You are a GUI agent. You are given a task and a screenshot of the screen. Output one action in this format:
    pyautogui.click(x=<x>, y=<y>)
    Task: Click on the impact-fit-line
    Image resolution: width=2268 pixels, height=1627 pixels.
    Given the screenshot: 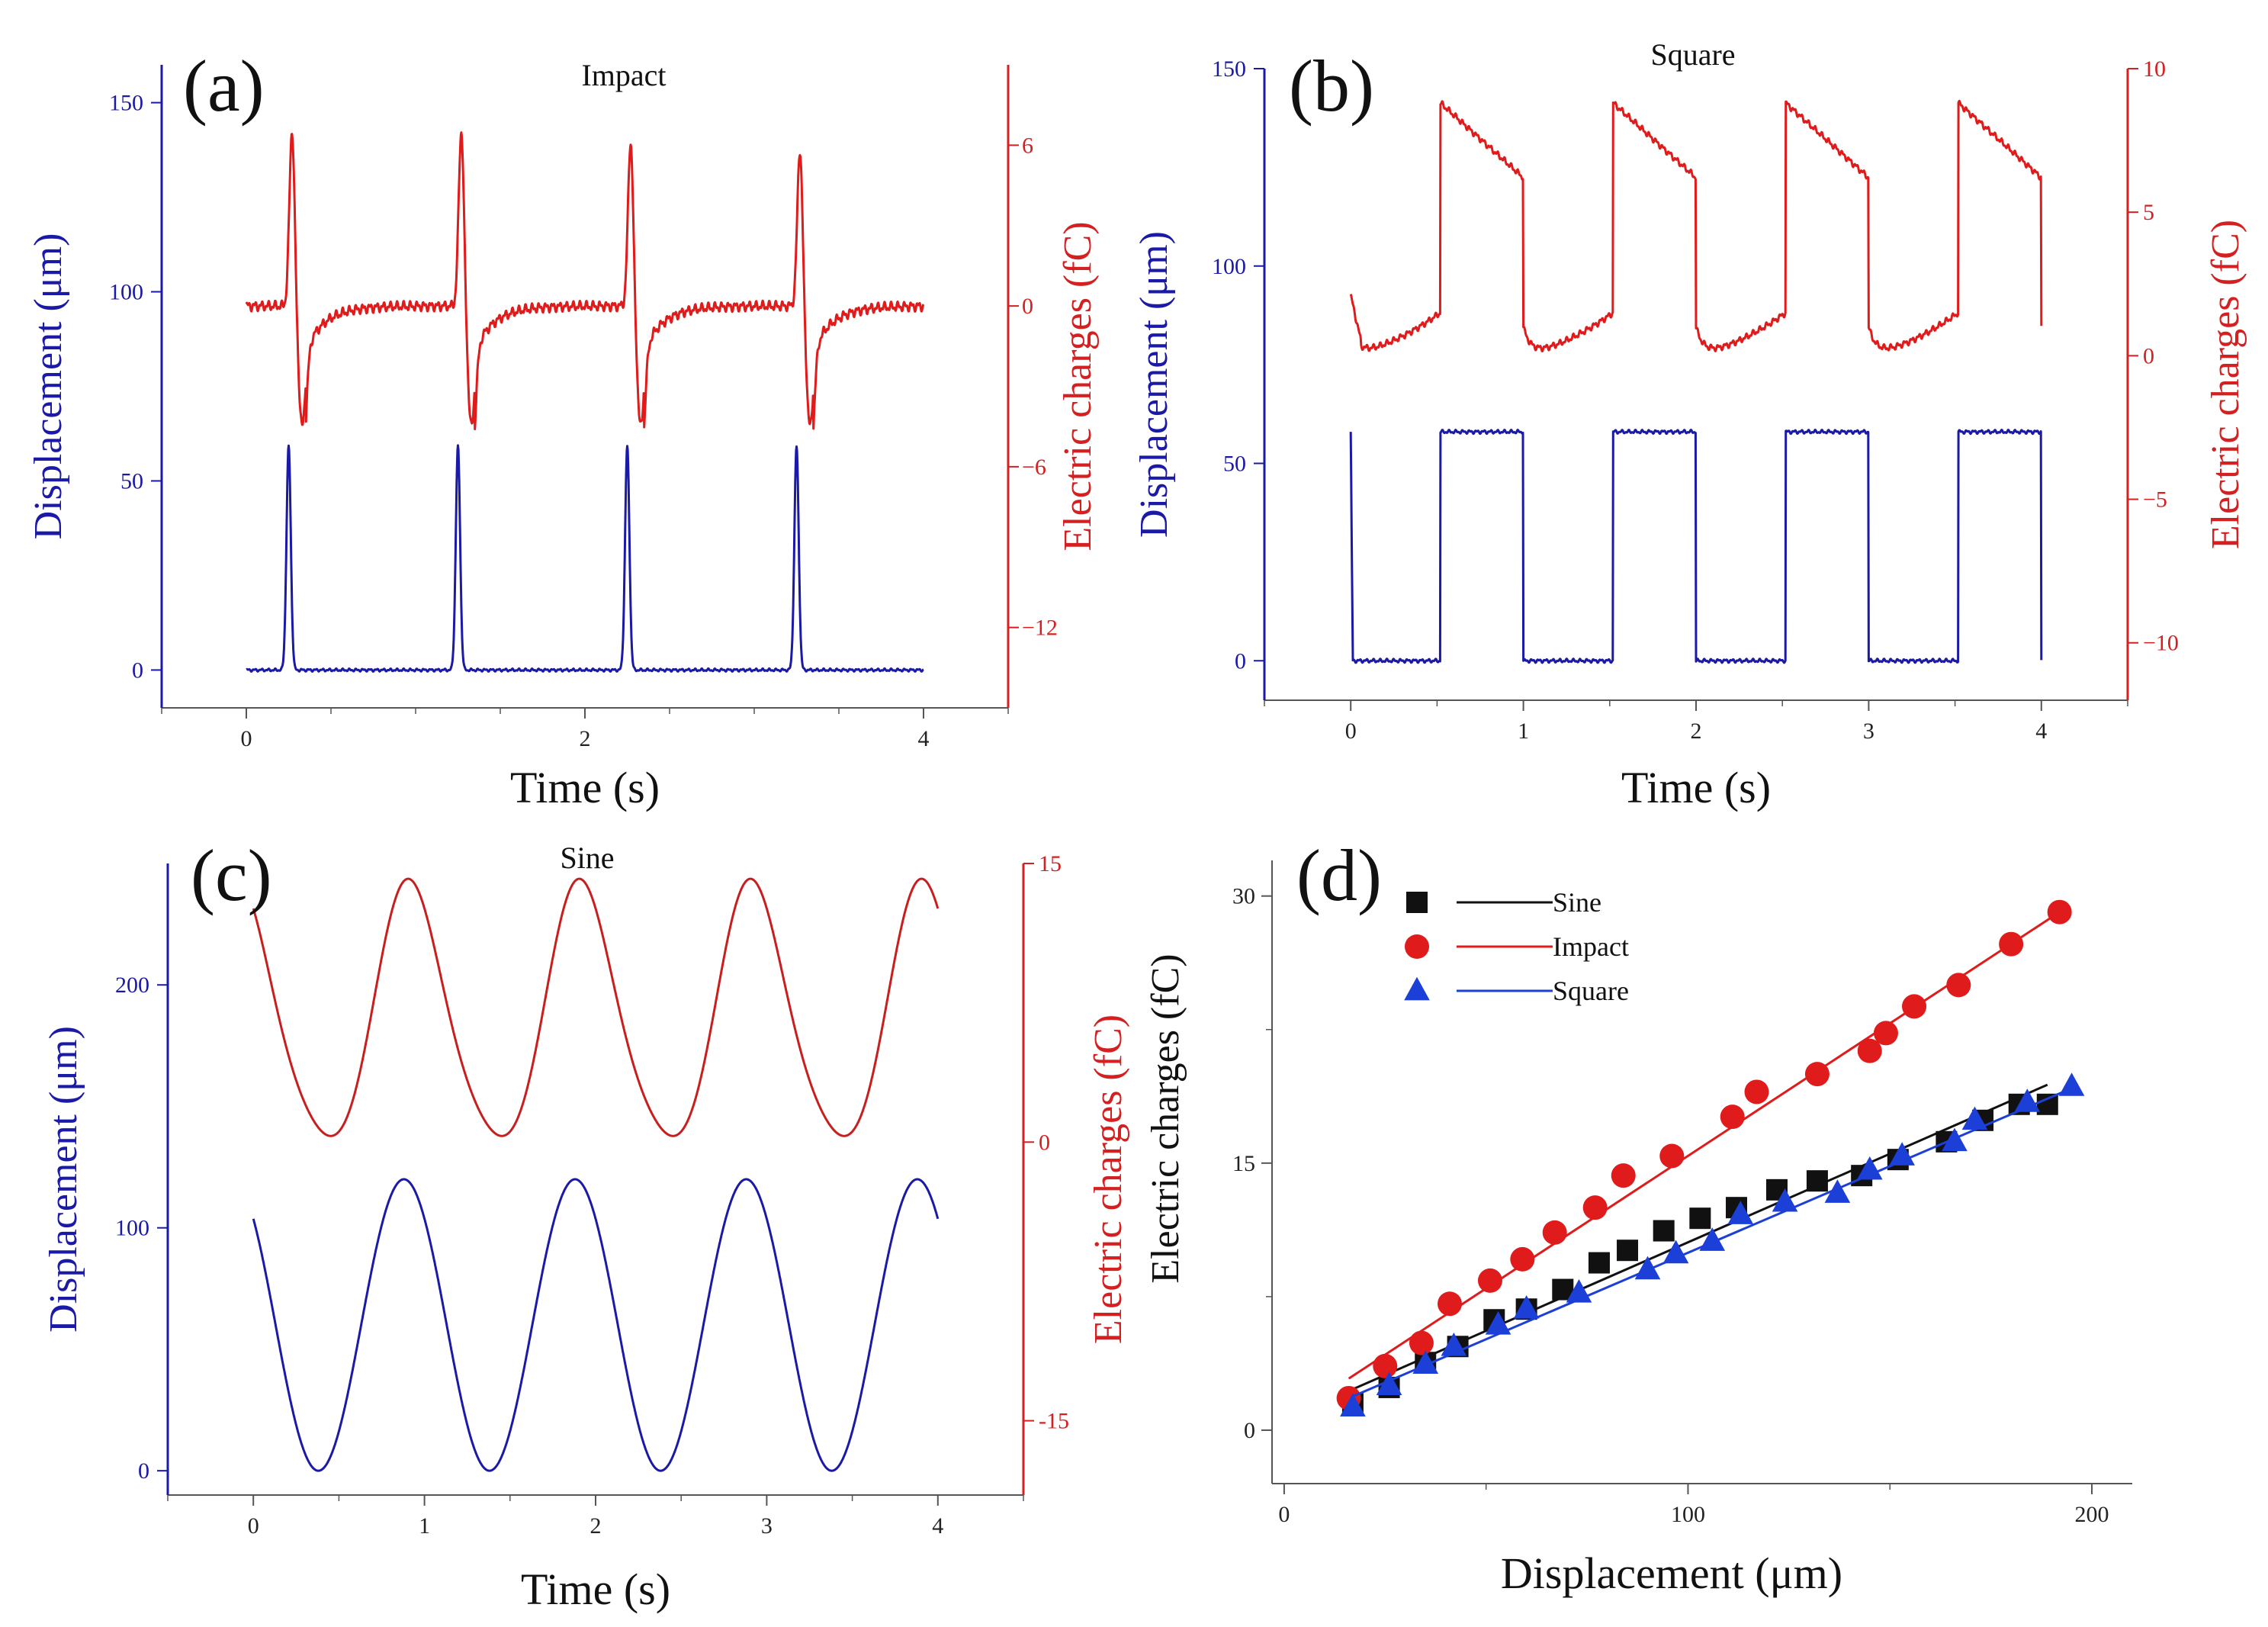 What is the action you would take?
    pyautogui.click(x=1704, y=1145)
    